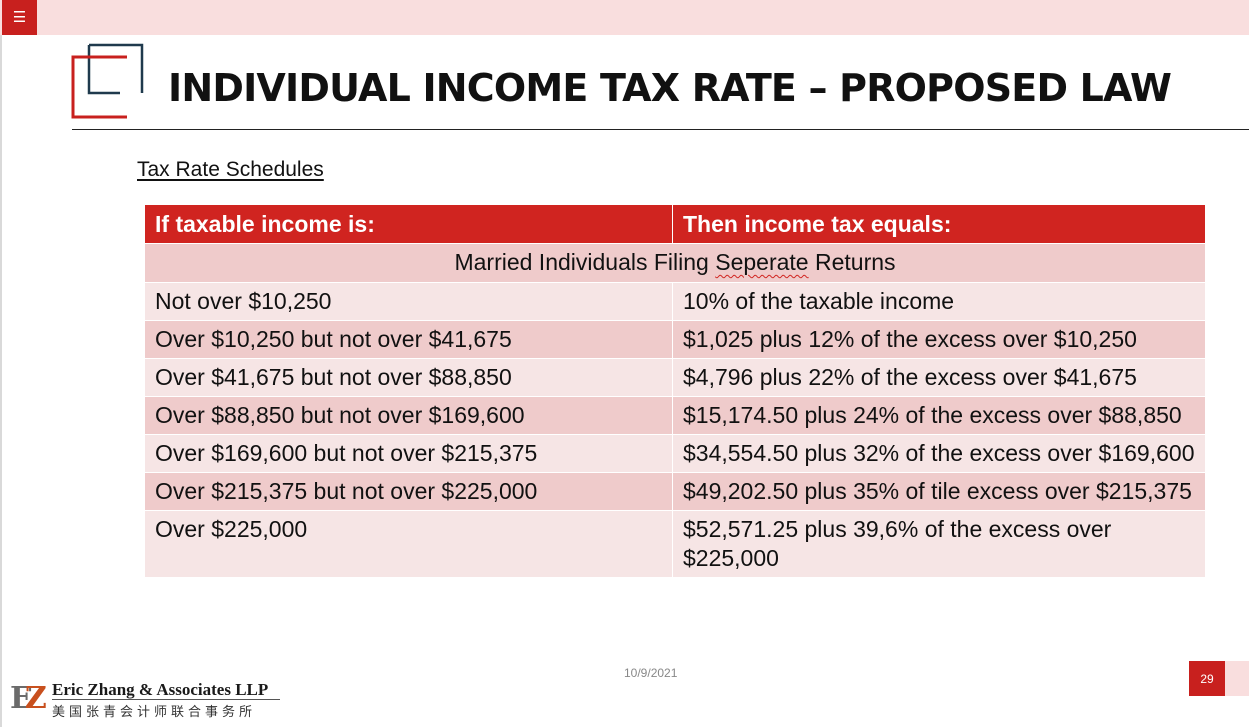  Describe the element at coordinates (160, 689) in the screenshot. I see `firm-name: Eric Zhang & Associates LLP` at that location.